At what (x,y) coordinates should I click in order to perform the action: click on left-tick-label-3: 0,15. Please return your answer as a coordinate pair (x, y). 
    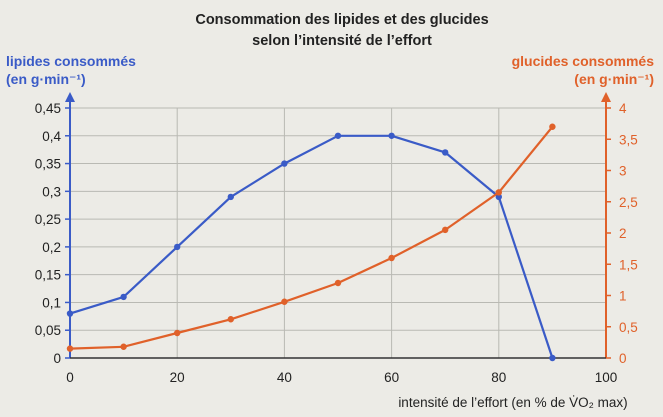
    Looking at the image, I should click on (48, 275).